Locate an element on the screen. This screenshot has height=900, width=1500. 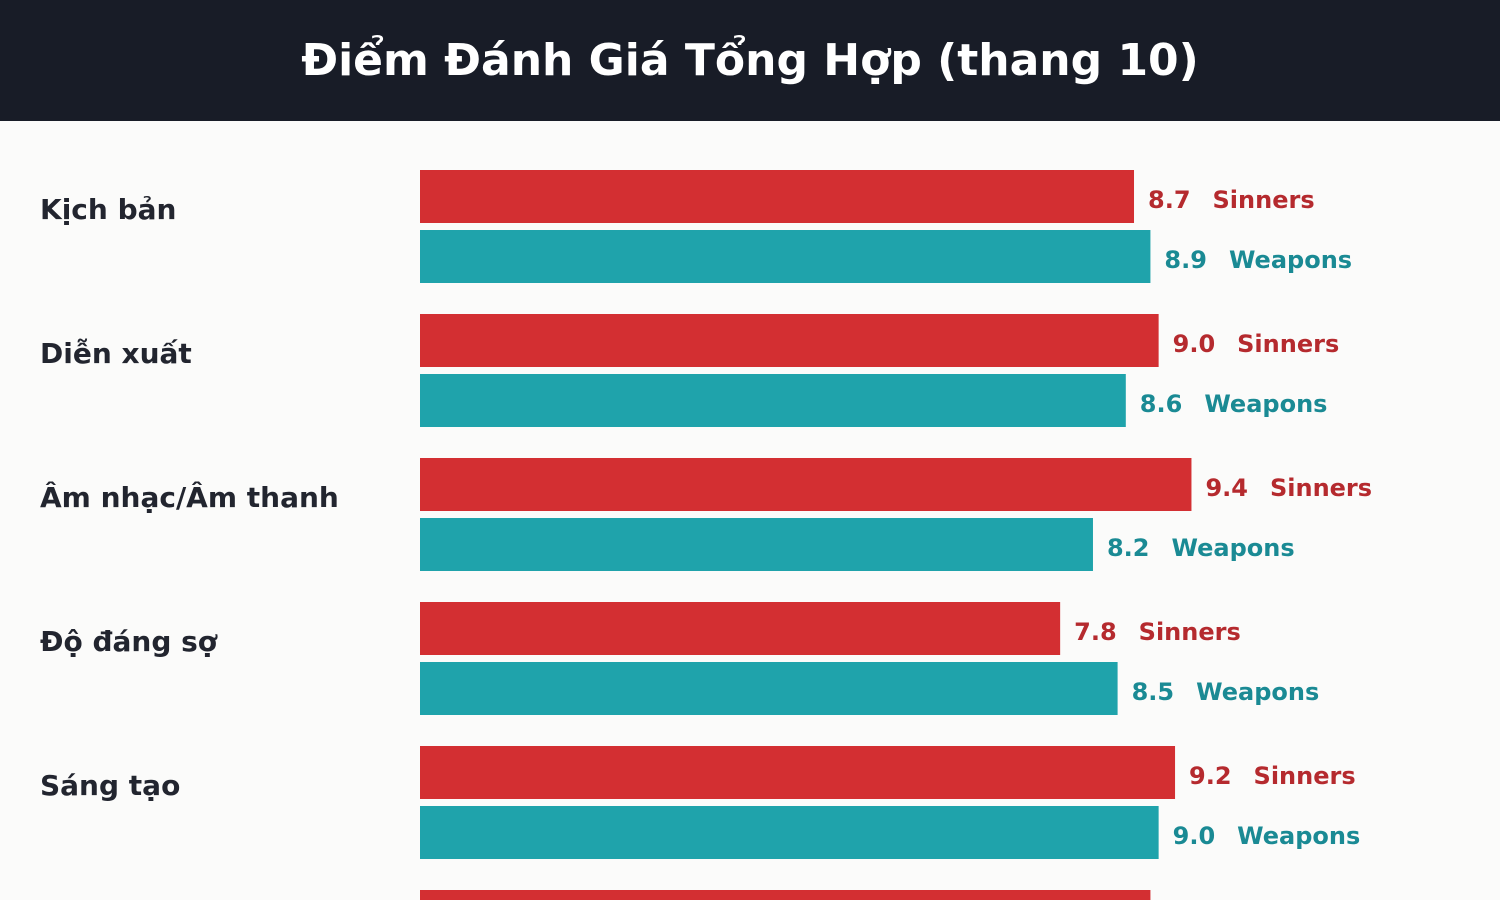
category-label: Kịch bản is located at coordinates (108, 209).